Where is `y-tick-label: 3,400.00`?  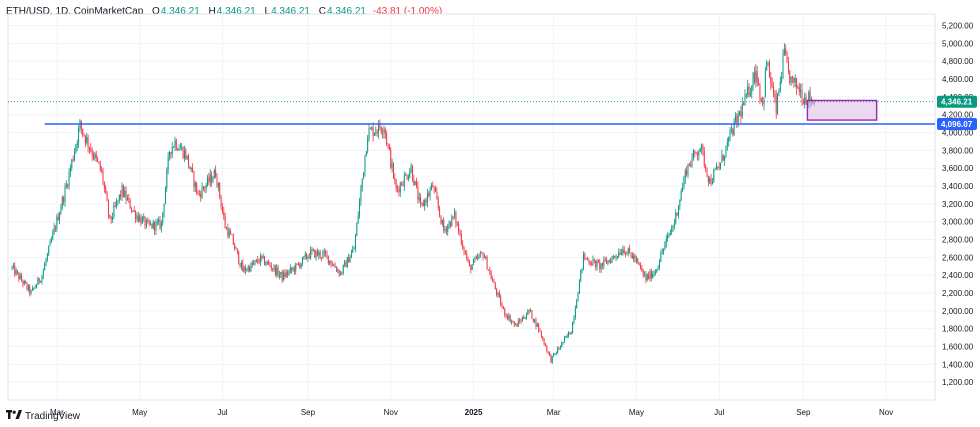
y-tick-label: 3,400.00 is located at coordinates (958, 186).